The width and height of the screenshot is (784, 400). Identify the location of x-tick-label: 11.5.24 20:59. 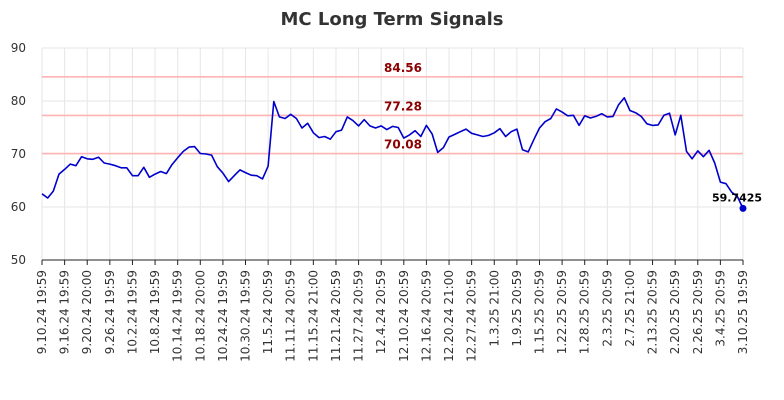
(268, 312).